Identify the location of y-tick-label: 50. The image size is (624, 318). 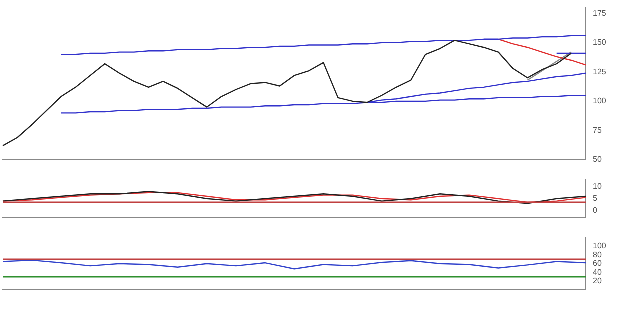
(597, 159).